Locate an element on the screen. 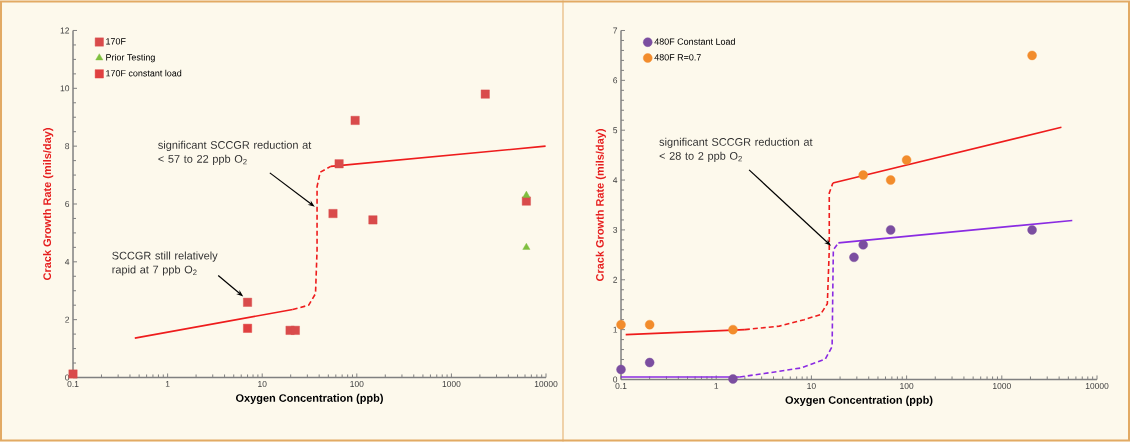 The width and height of the screenshot is (1130, 442). y-tick-label: 5 is located at coordinates (615, 130).